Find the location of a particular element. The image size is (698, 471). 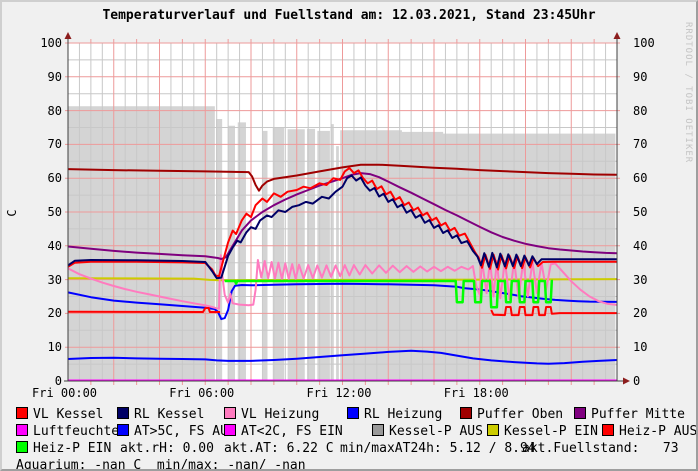

legend-item-vl-heizung: VL Heizung is located at coordinates (271, 414).